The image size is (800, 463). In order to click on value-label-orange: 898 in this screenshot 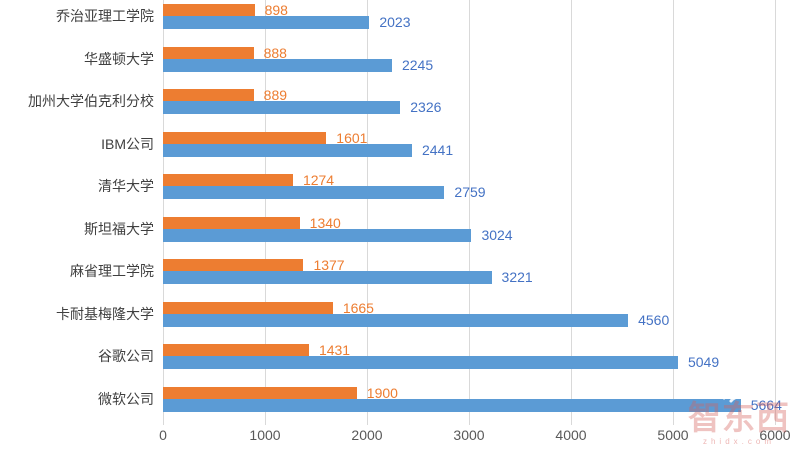, I will do `click(276, 10)`.